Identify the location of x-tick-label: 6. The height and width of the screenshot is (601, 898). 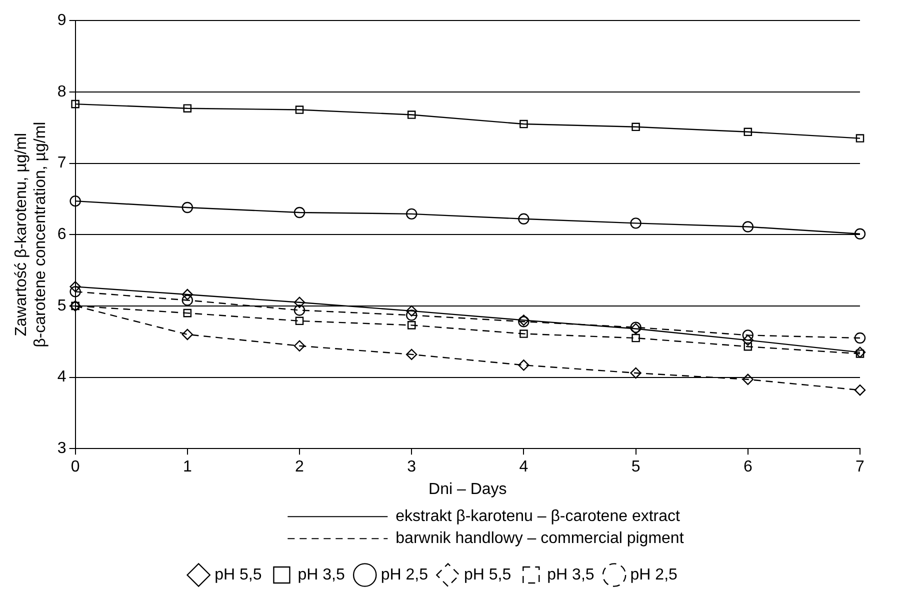
(747, 467).